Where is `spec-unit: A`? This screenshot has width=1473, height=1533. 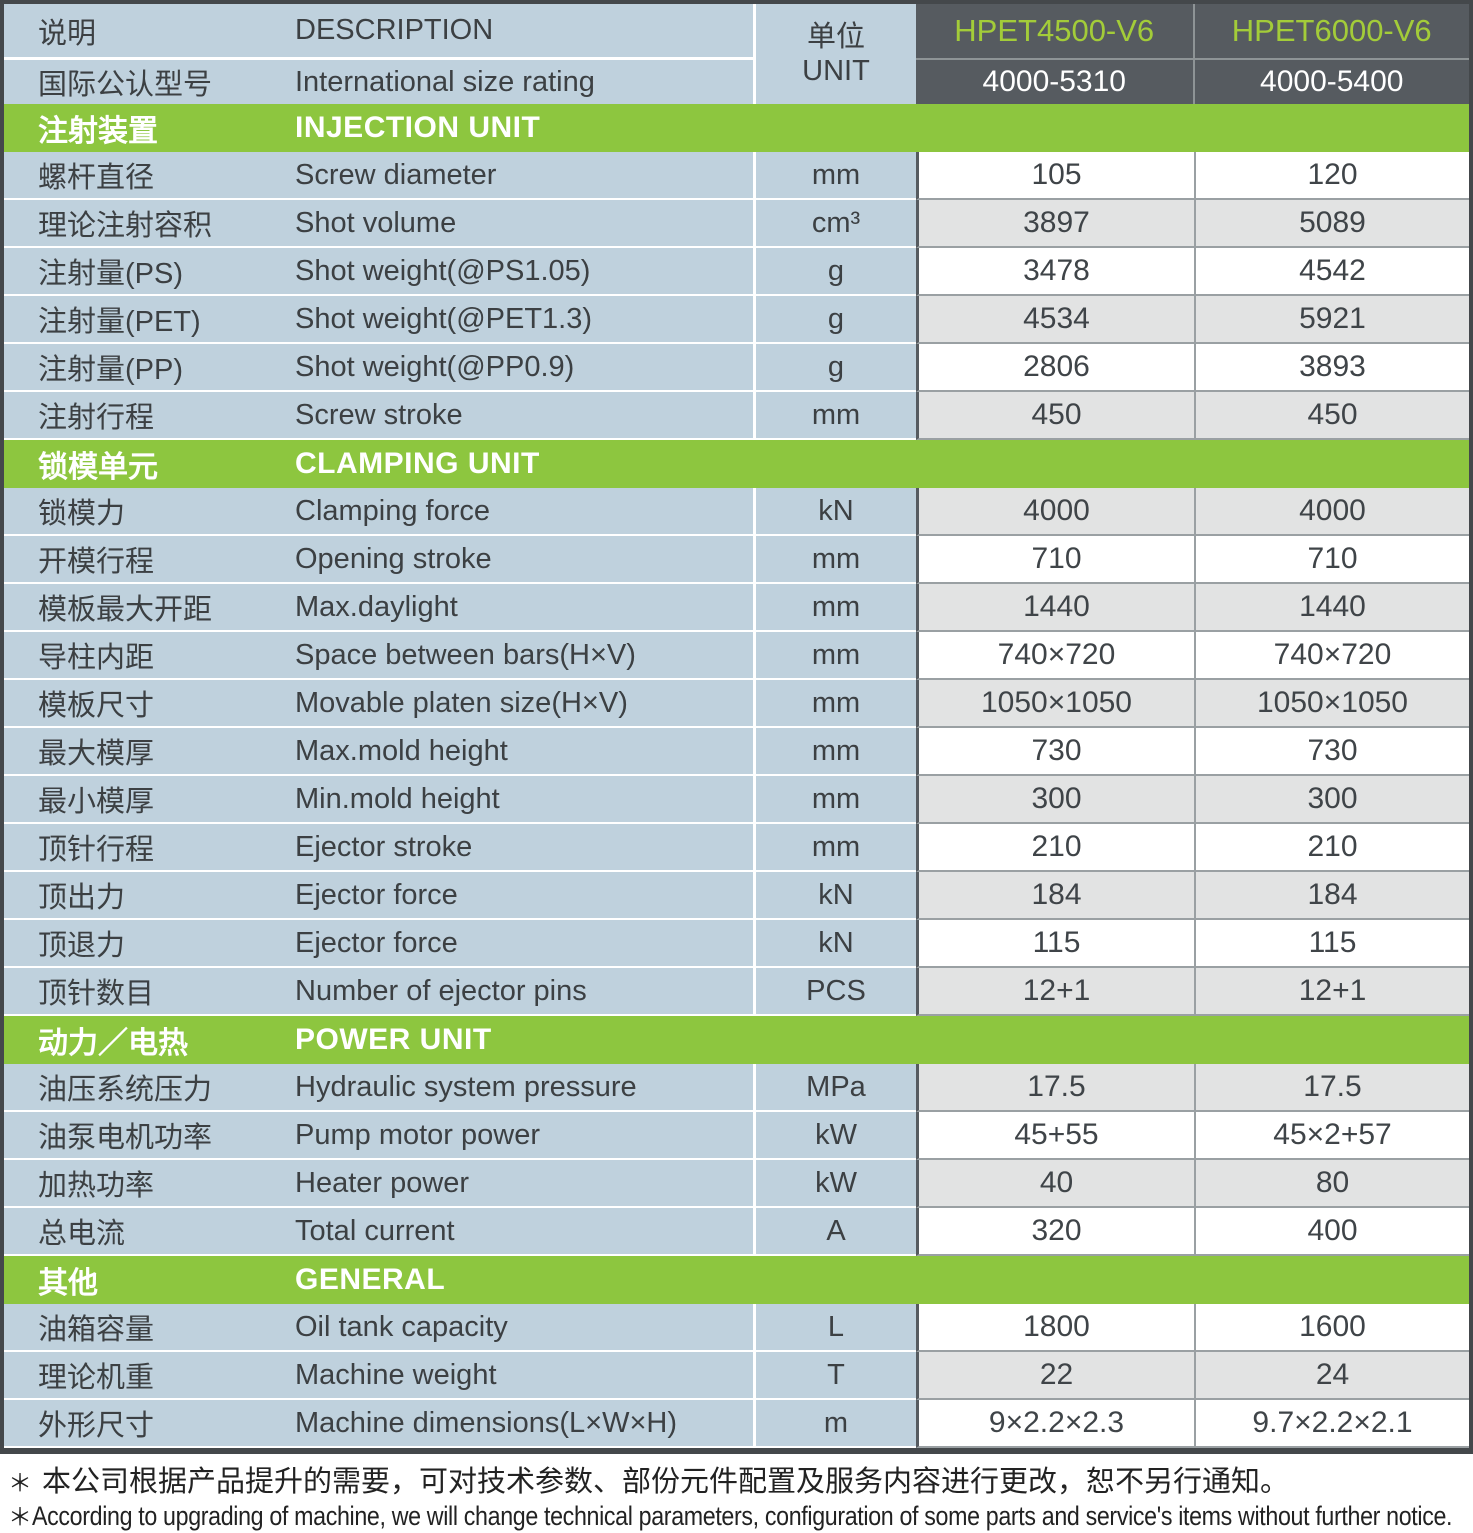 spec-unit: A is located at coordinates (834, 1232).